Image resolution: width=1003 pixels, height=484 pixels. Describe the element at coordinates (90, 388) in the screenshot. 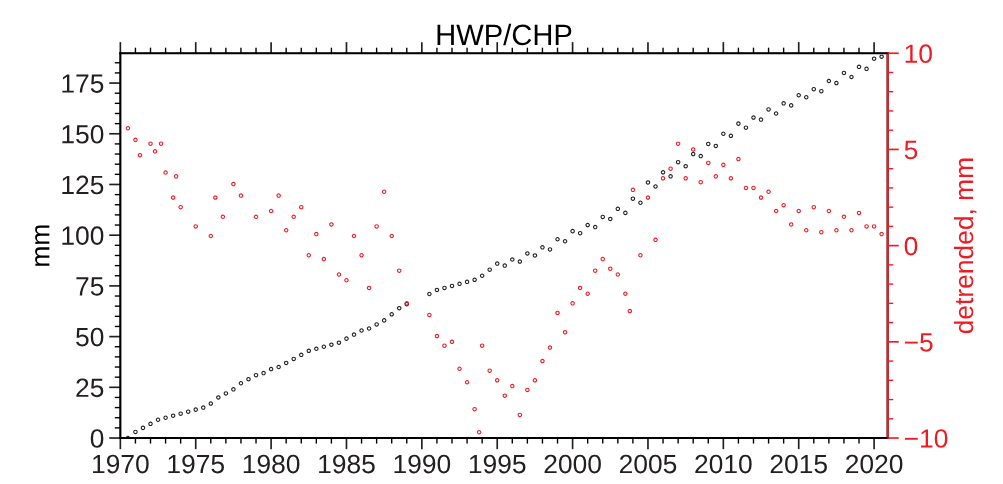

I see `y-tick-label: 25` at that location.